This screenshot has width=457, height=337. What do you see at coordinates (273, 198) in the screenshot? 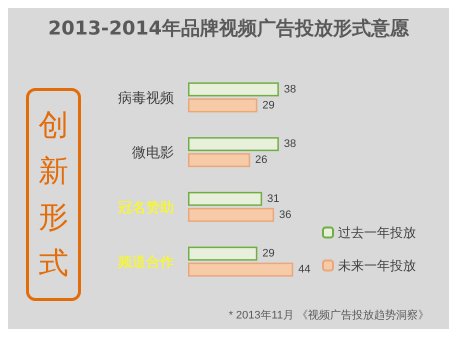
I see `data-label: 31` at bounding box center [273, 198].